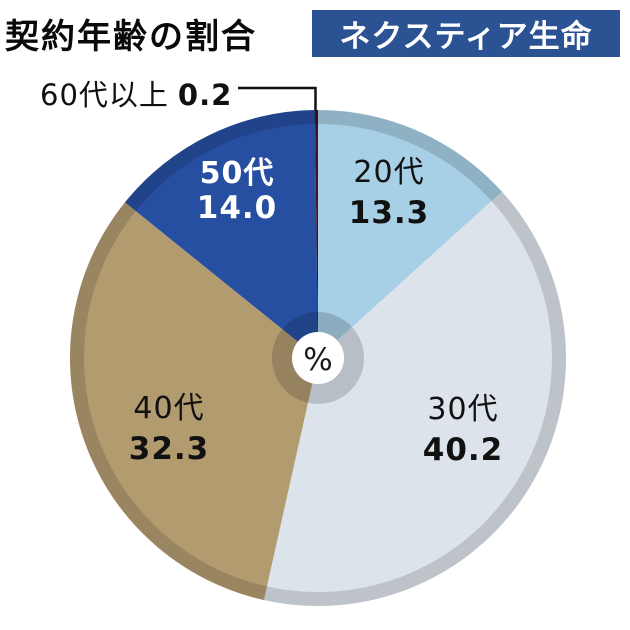 This screenshot has height=630, width=630. Describe the element at coordinates (389, 213) in the screenshot. I see `label-20s-value: 13.3` at that location.